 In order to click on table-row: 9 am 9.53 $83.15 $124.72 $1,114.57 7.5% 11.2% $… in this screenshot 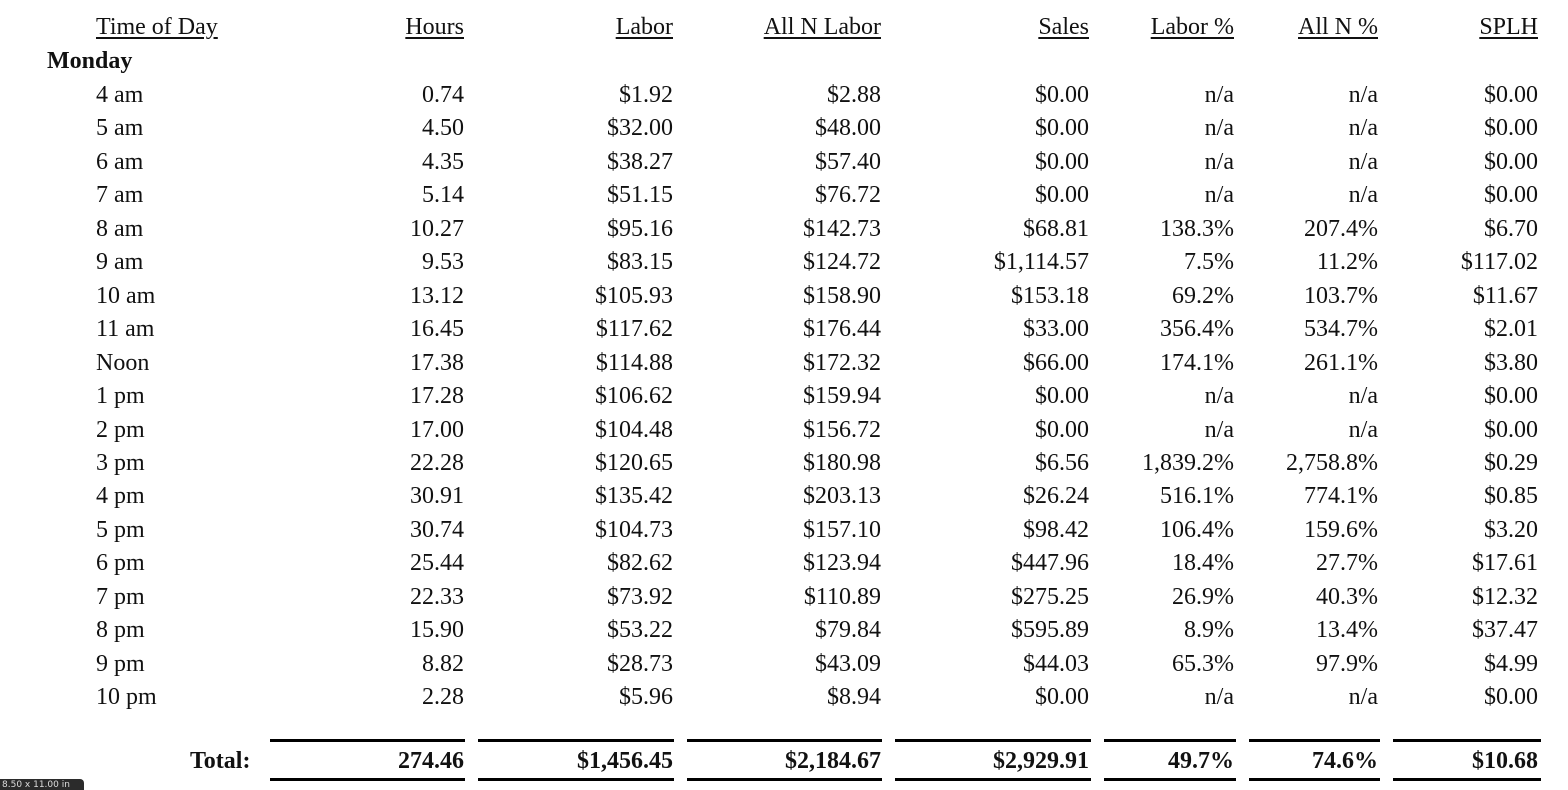, I will do `click(784, 262)`.